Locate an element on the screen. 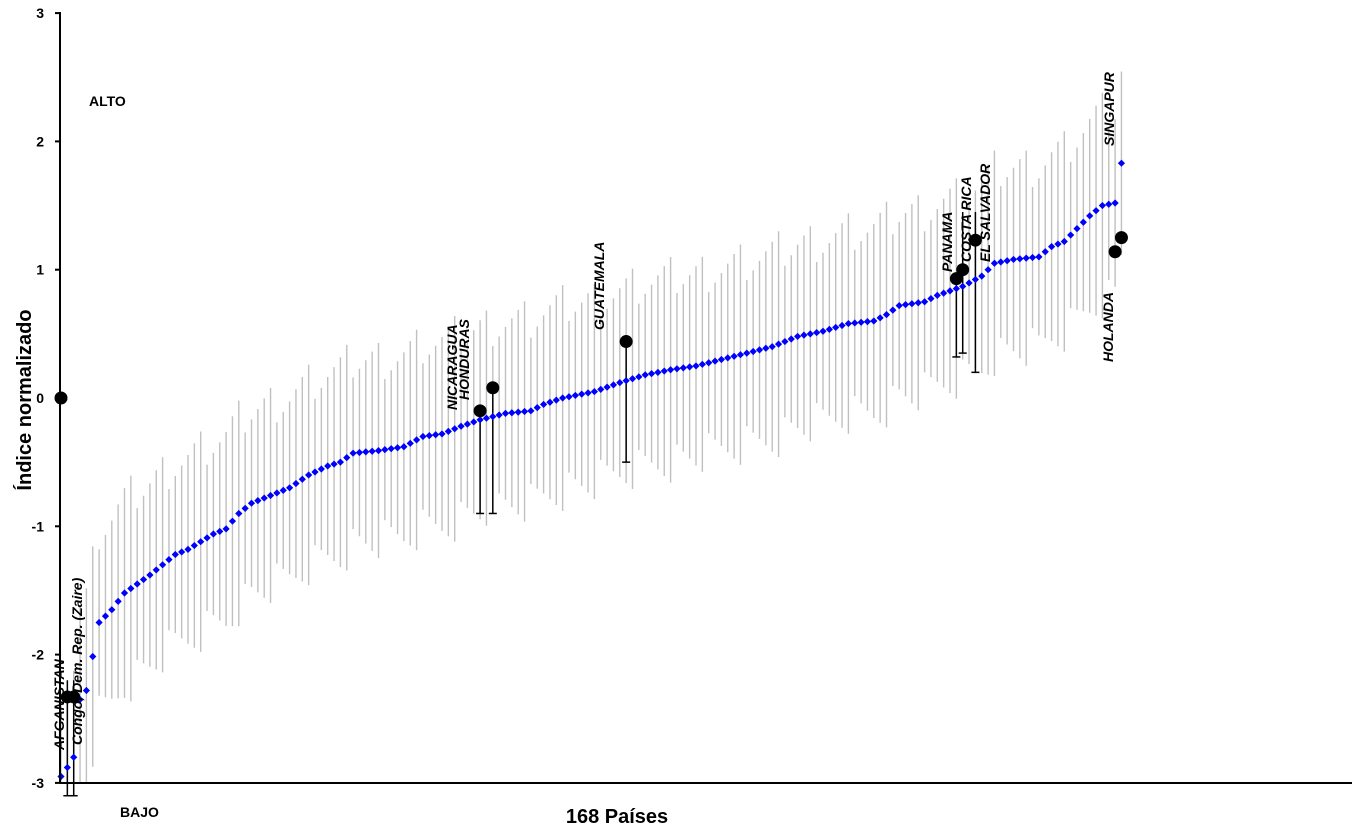 Image resolution: width=1361 pixels, height=831 pixels. x-axis-title: 168 Países is located at coordinates (617, 817).